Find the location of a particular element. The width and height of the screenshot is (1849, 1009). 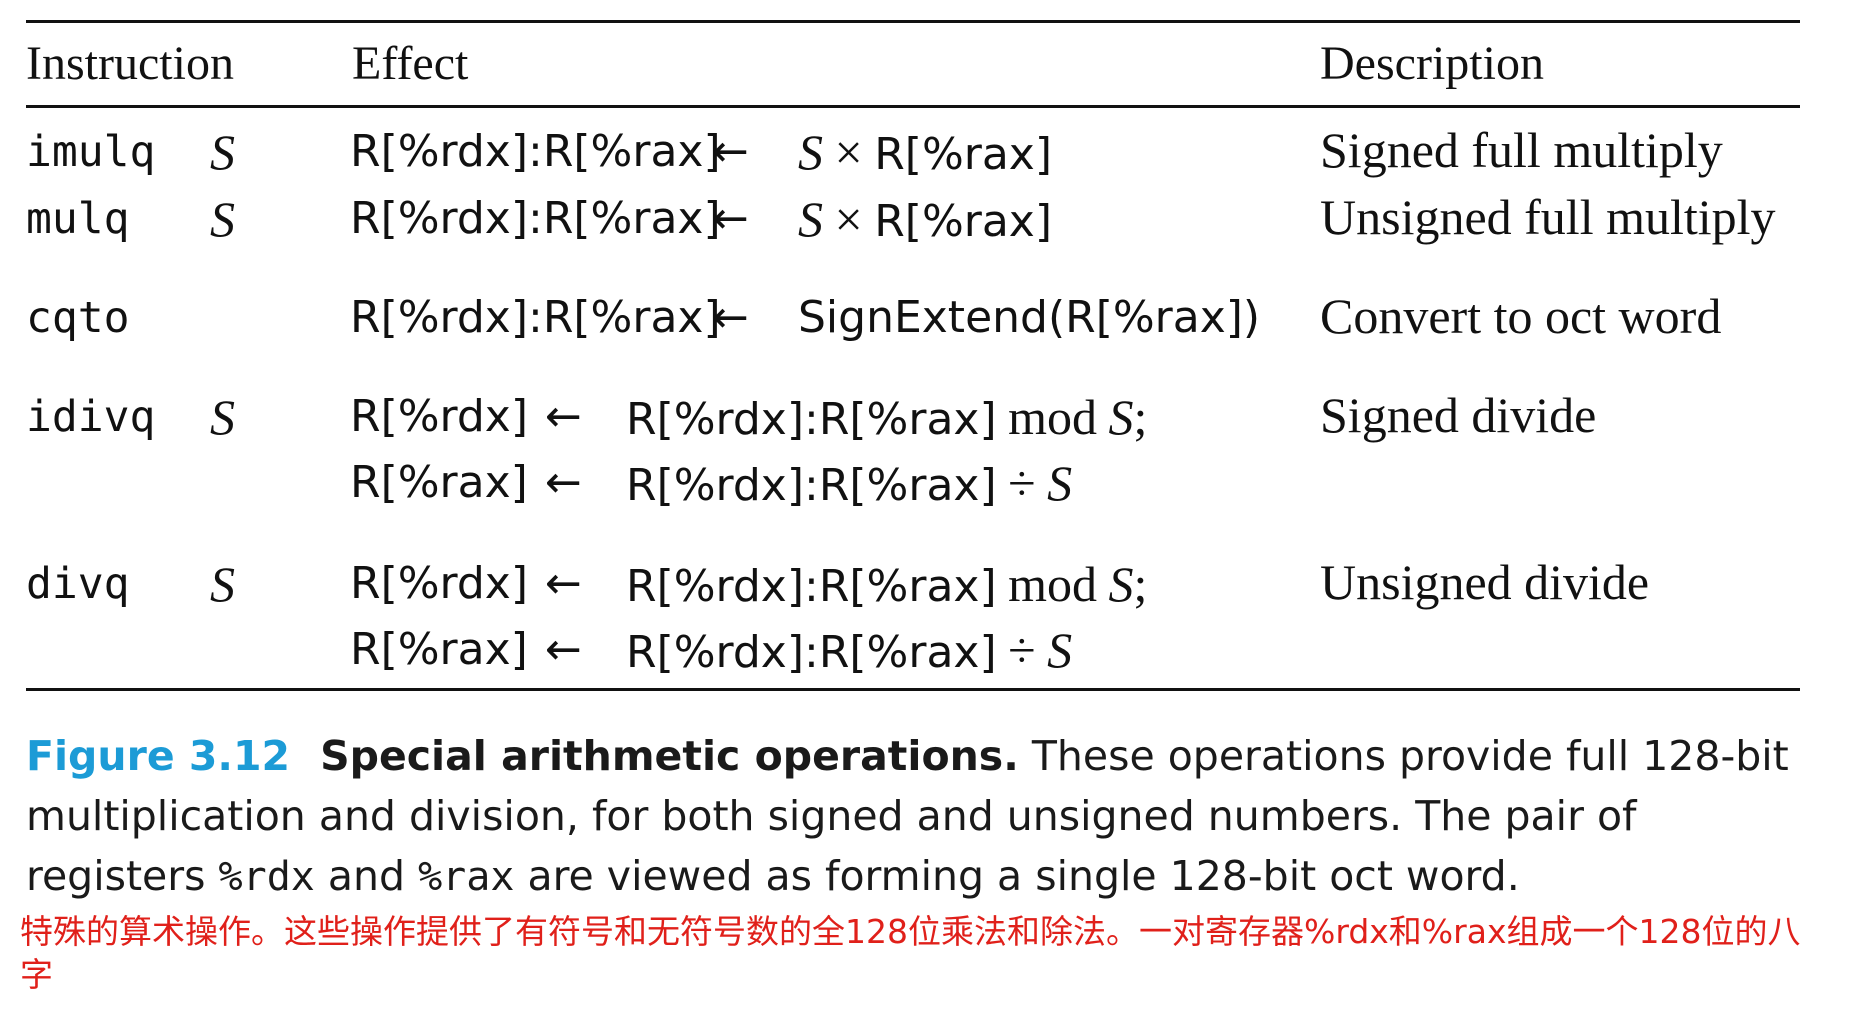

operand-idivq: S is located at coordinates (222, 417).